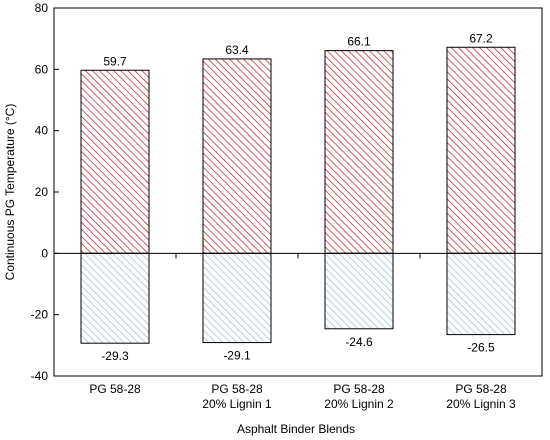  Describe the element at coordinates (481, 348) in the screenshot. I see `low-temp-label-3: -26.5` at that location.